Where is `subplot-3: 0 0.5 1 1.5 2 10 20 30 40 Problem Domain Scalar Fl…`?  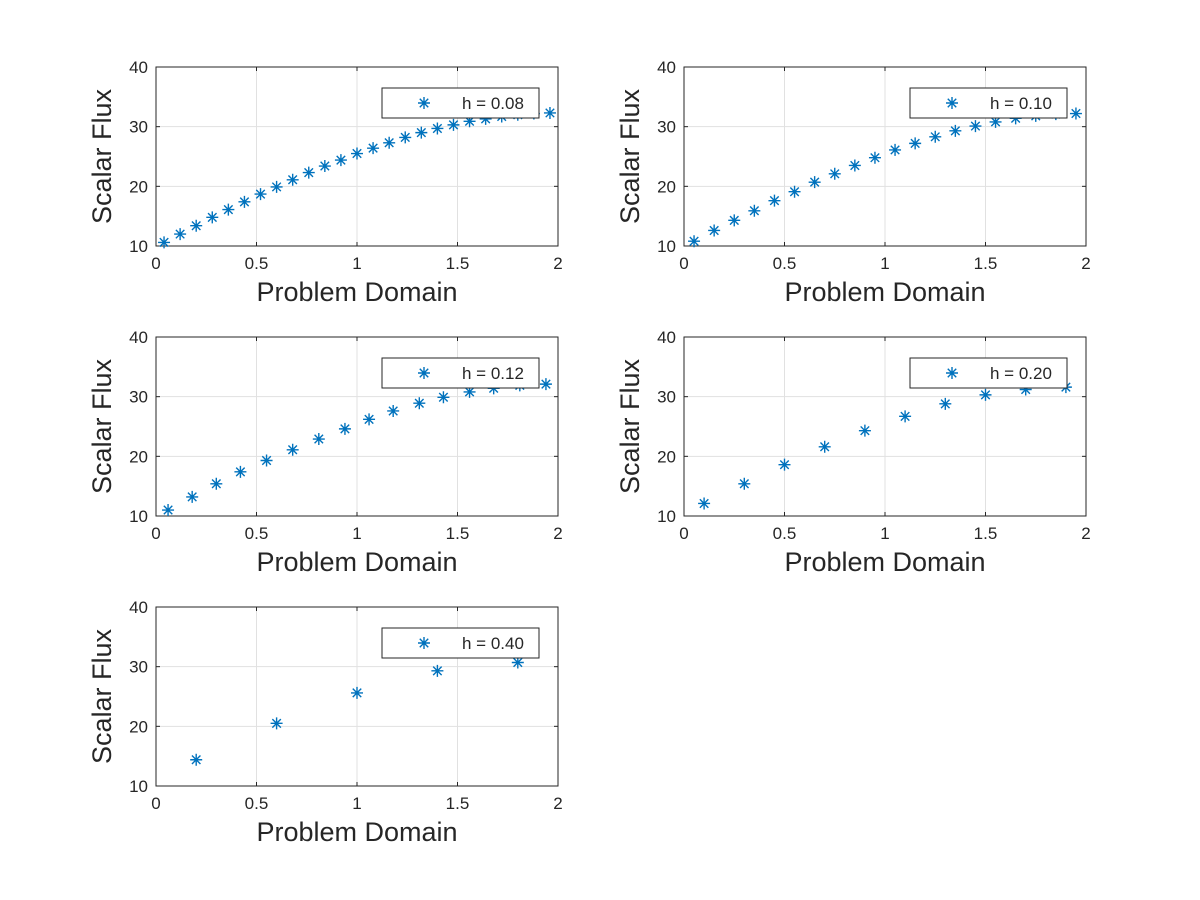
subplot-3: 0 0.5 1 1.5 2 10 20 30 40 Problem Domain Scalar Fl… is located at coordinates (325, 452).